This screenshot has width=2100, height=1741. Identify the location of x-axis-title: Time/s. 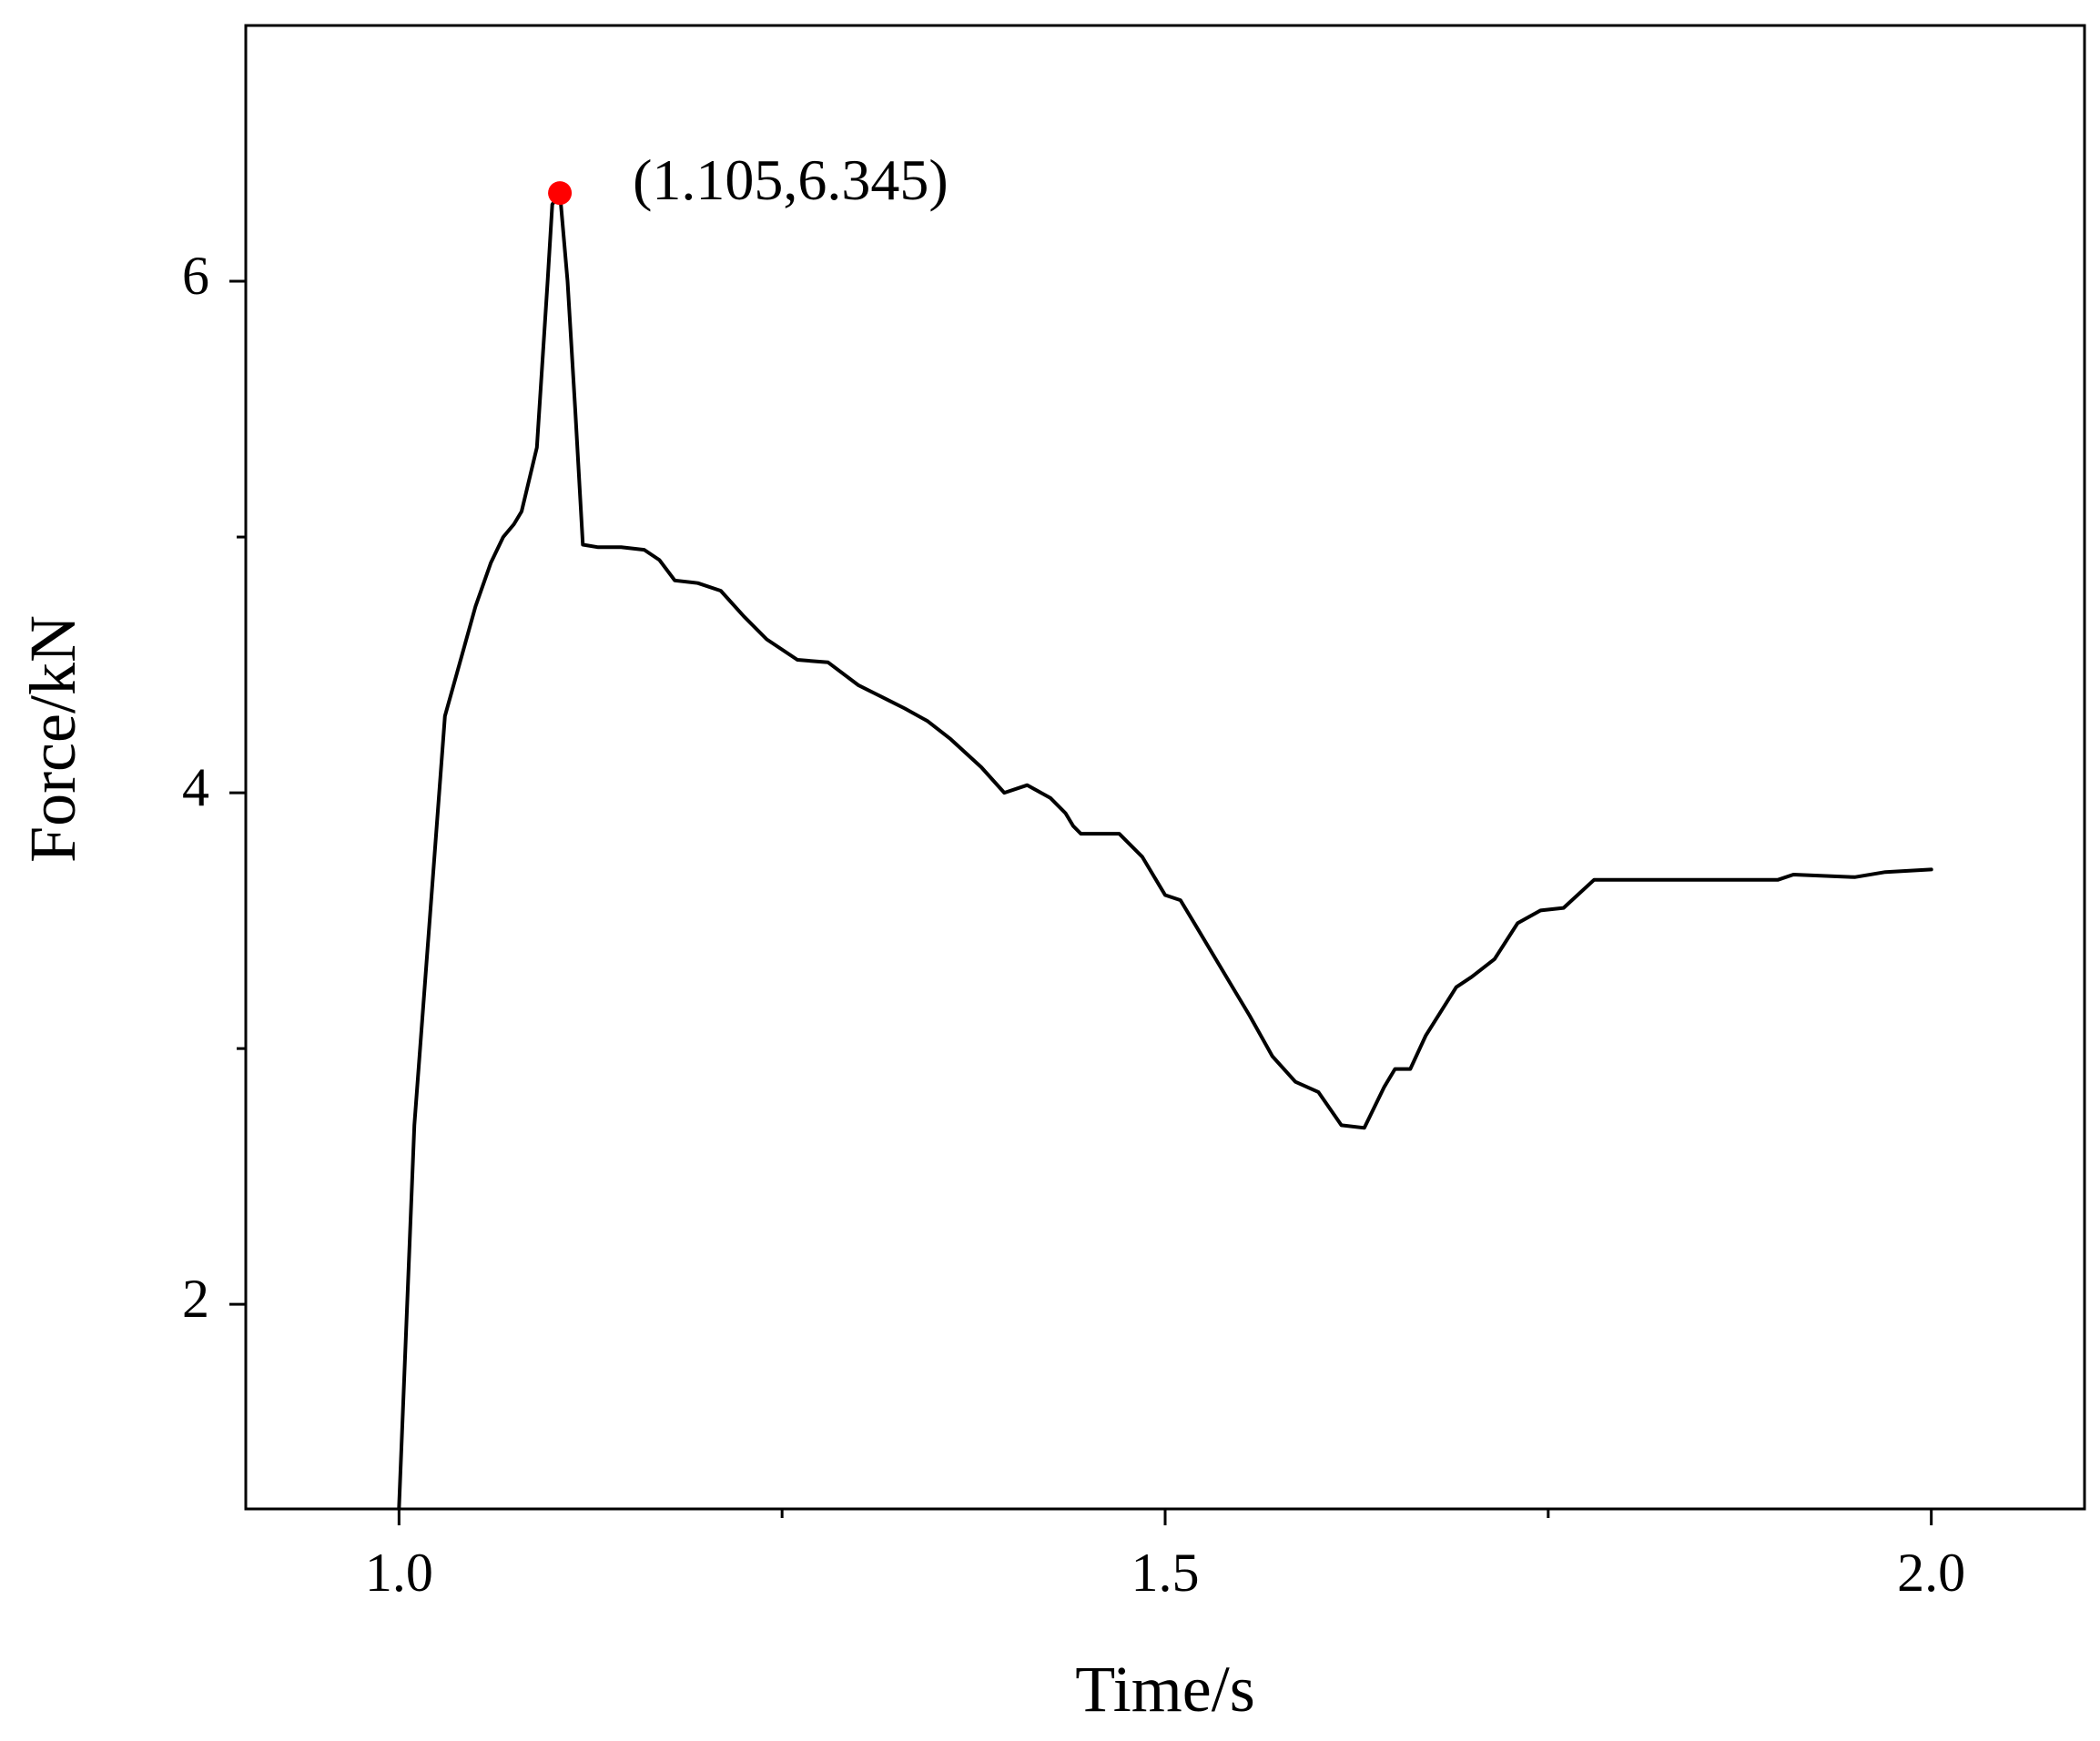
(1164, 1689).